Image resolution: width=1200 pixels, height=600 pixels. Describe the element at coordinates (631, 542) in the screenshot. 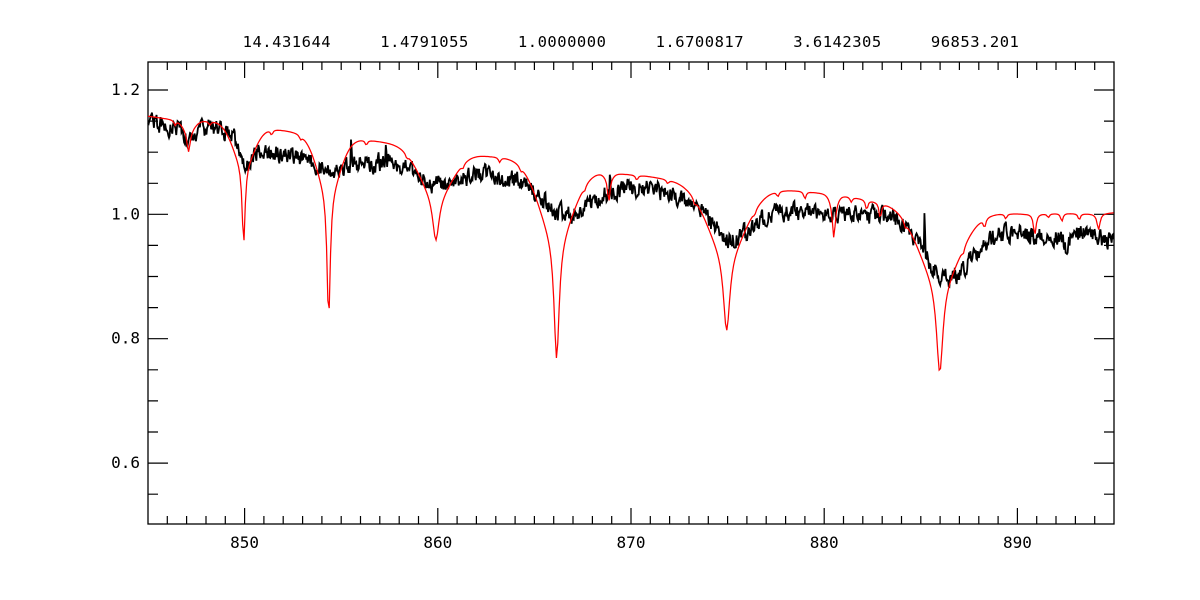

I see `x-tick-label: 870` at that location.